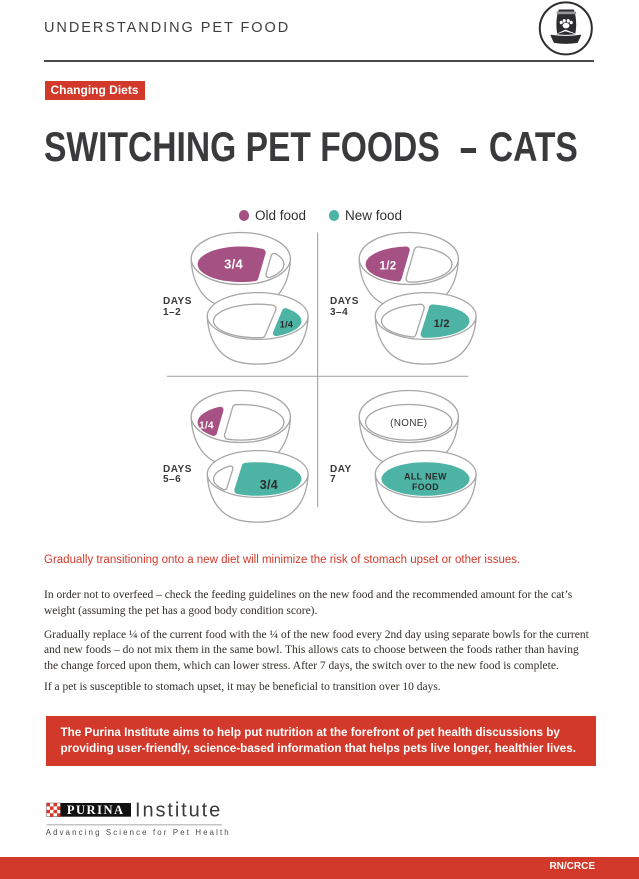 The width and height of the screenshot is (639, 879). Describe the element at coordinates (96, 810) in the screenshot. I see `svg-text: PURINA` at that location.